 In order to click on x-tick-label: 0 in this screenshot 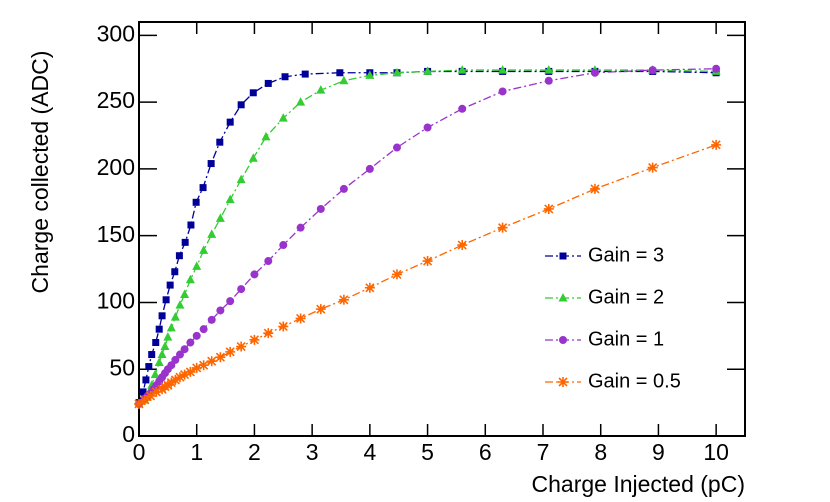, I will do `click(139, 452)`.